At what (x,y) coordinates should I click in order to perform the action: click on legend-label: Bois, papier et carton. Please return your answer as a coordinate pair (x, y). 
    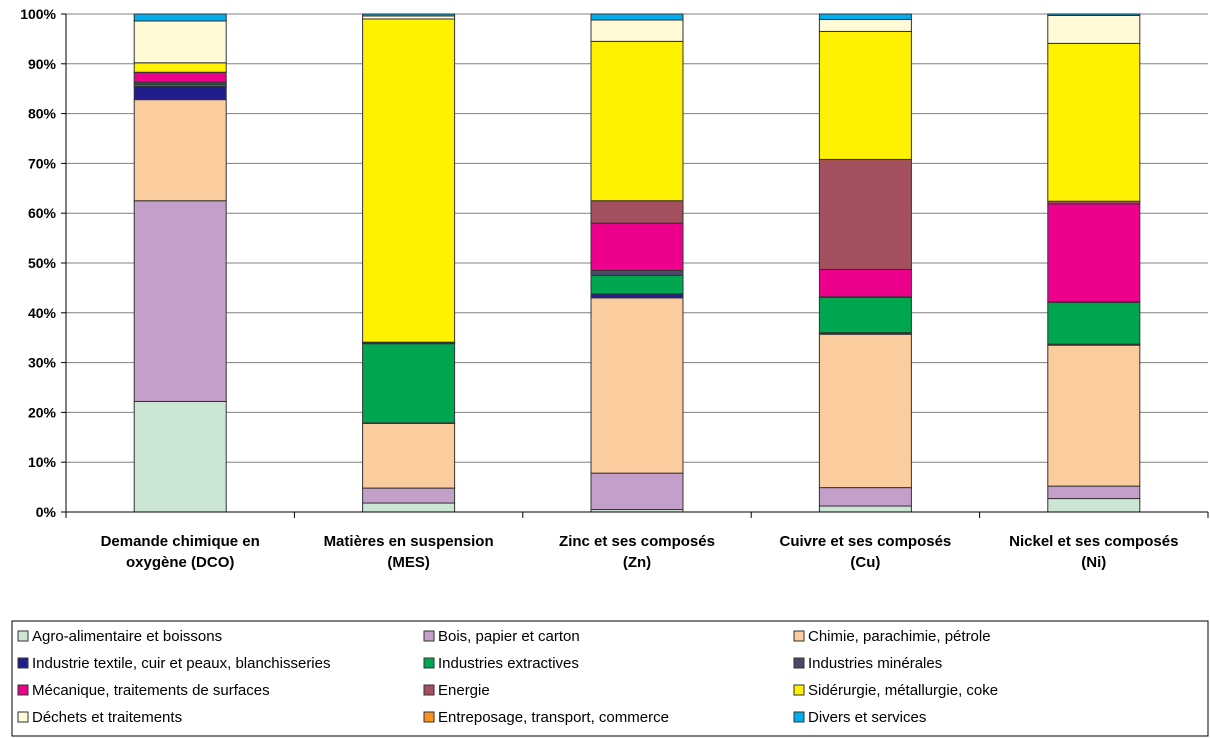
    Looking at the image, I should click on (509, 636).